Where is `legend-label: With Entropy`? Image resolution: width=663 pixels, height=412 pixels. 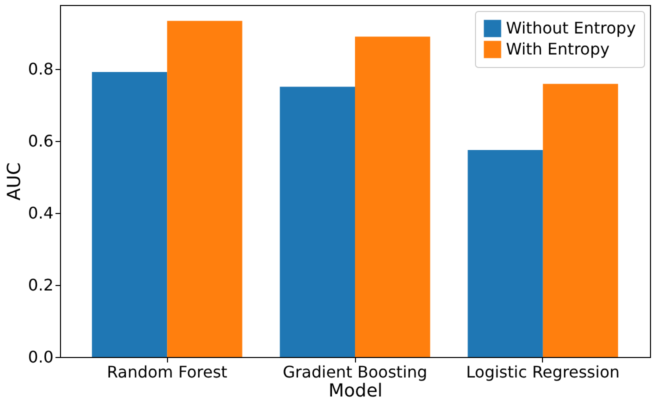
legend-label: With Entropy is located at coordinates (558, 49).